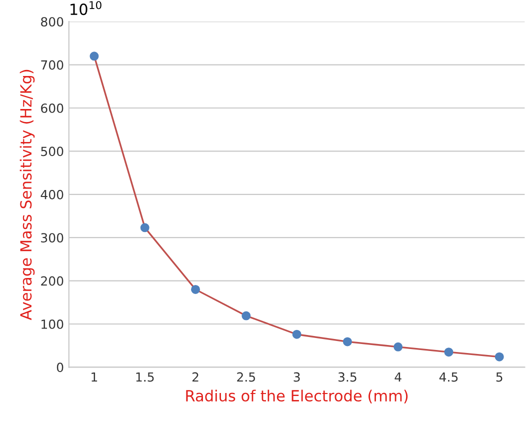 Image resolution: width=530 pixels, height=432 pixels. I want to click on y-tick-label: 800, so click(52, 22).